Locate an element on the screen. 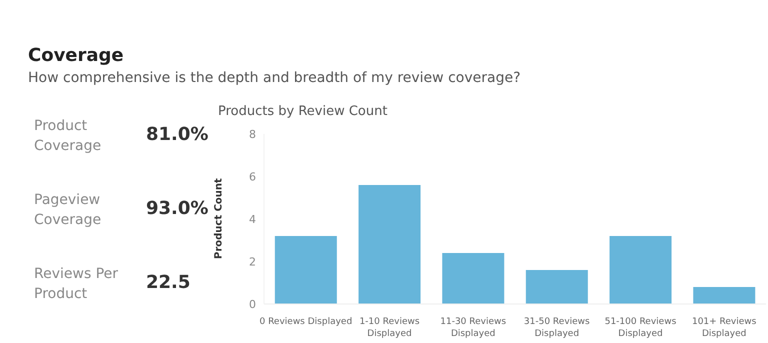 The image size is (768, 343). text: Product Coverage is located at coordinates (68, 136).